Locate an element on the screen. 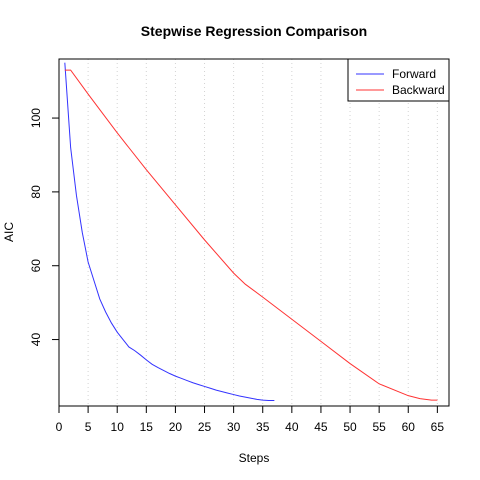  x-tick-label: 35 is located at coordinates (263, 427).